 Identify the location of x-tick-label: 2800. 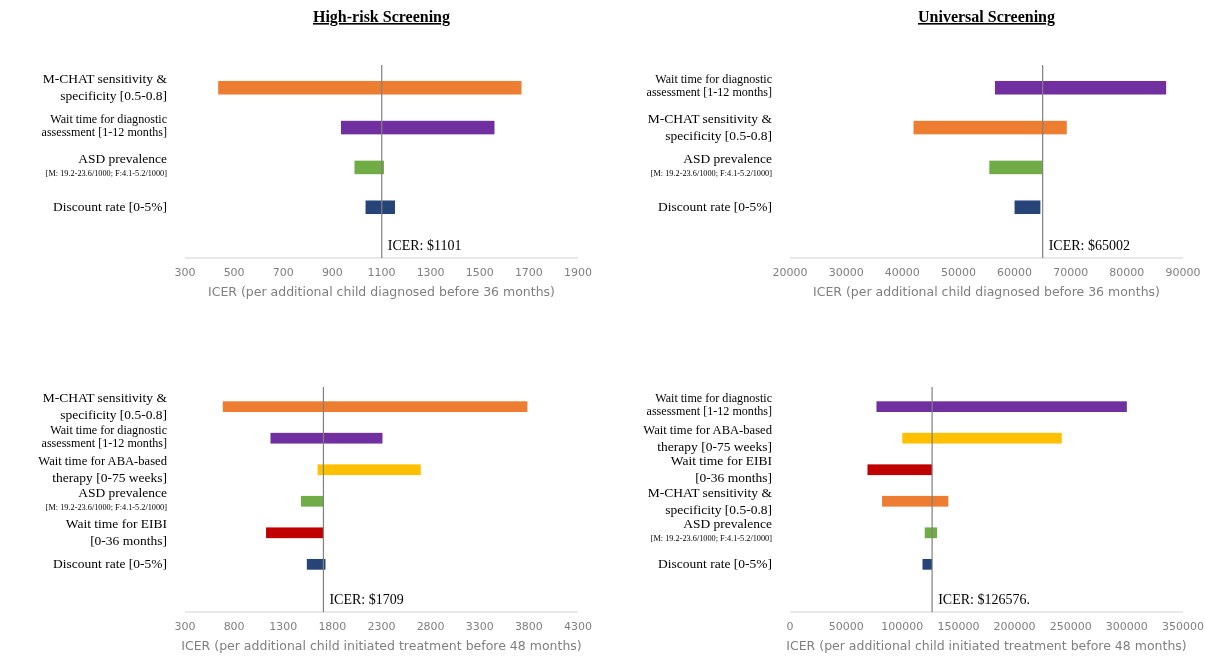
(430, 626).